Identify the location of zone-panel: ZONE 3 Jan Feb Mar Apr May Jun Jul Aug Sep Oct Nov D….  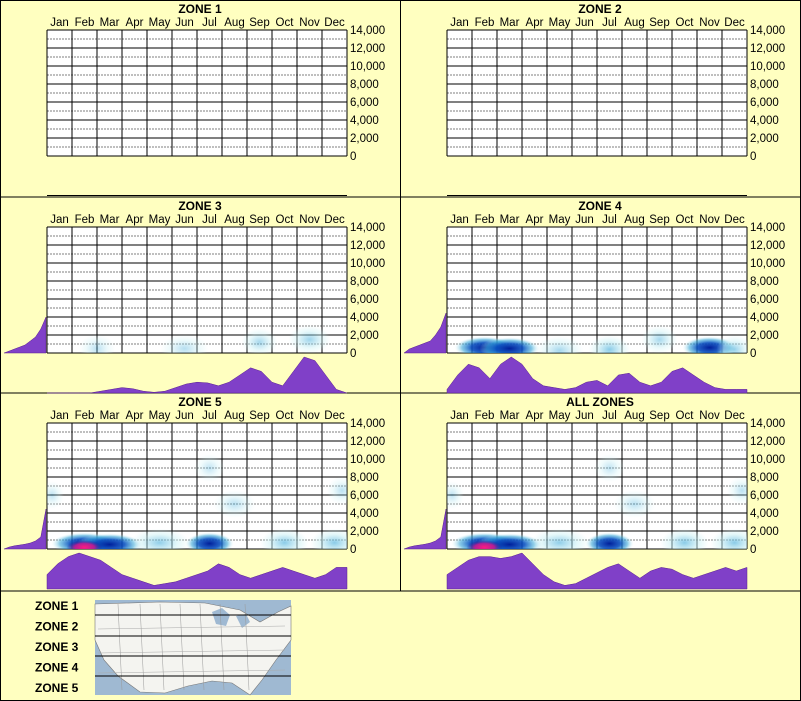
(194, 296).